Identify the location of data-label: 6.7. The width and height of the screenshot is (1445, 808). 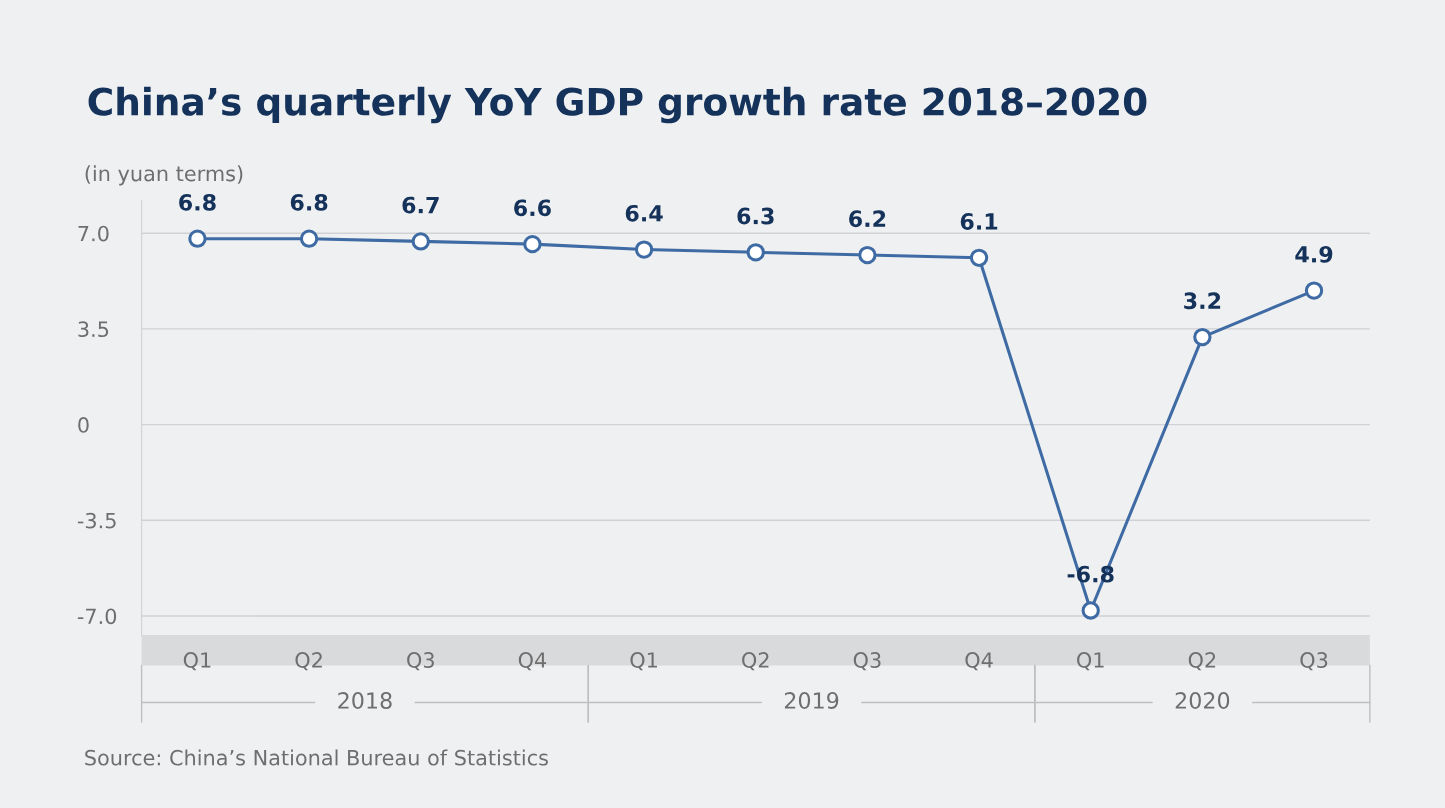
(420, 205).